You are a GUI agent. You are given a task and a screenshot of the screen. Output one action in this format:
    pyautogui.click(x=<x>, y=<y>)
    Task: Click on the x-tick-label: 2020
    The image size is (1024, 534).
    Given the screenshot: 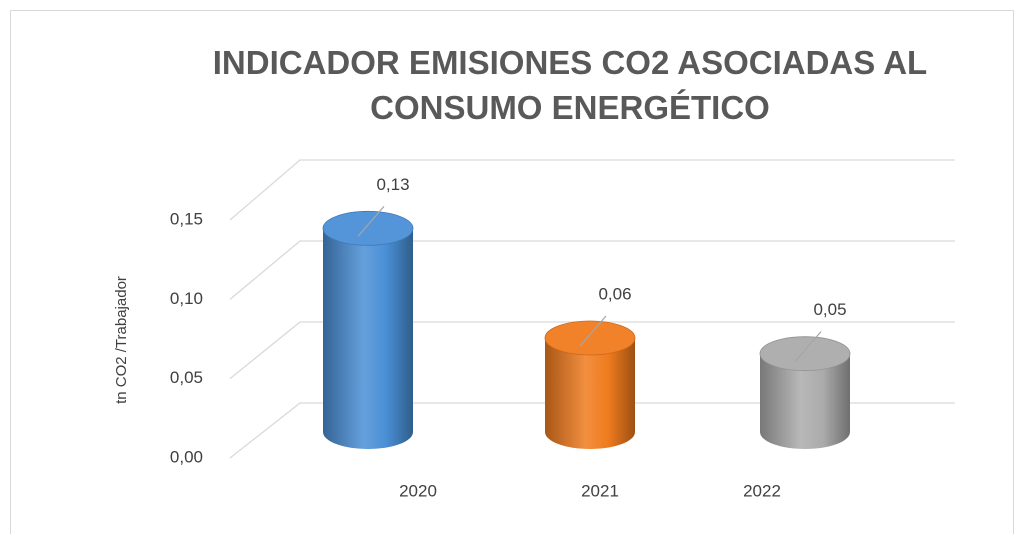 What is the action you would take?
    pyautogui.click(x=418, y=490)
    